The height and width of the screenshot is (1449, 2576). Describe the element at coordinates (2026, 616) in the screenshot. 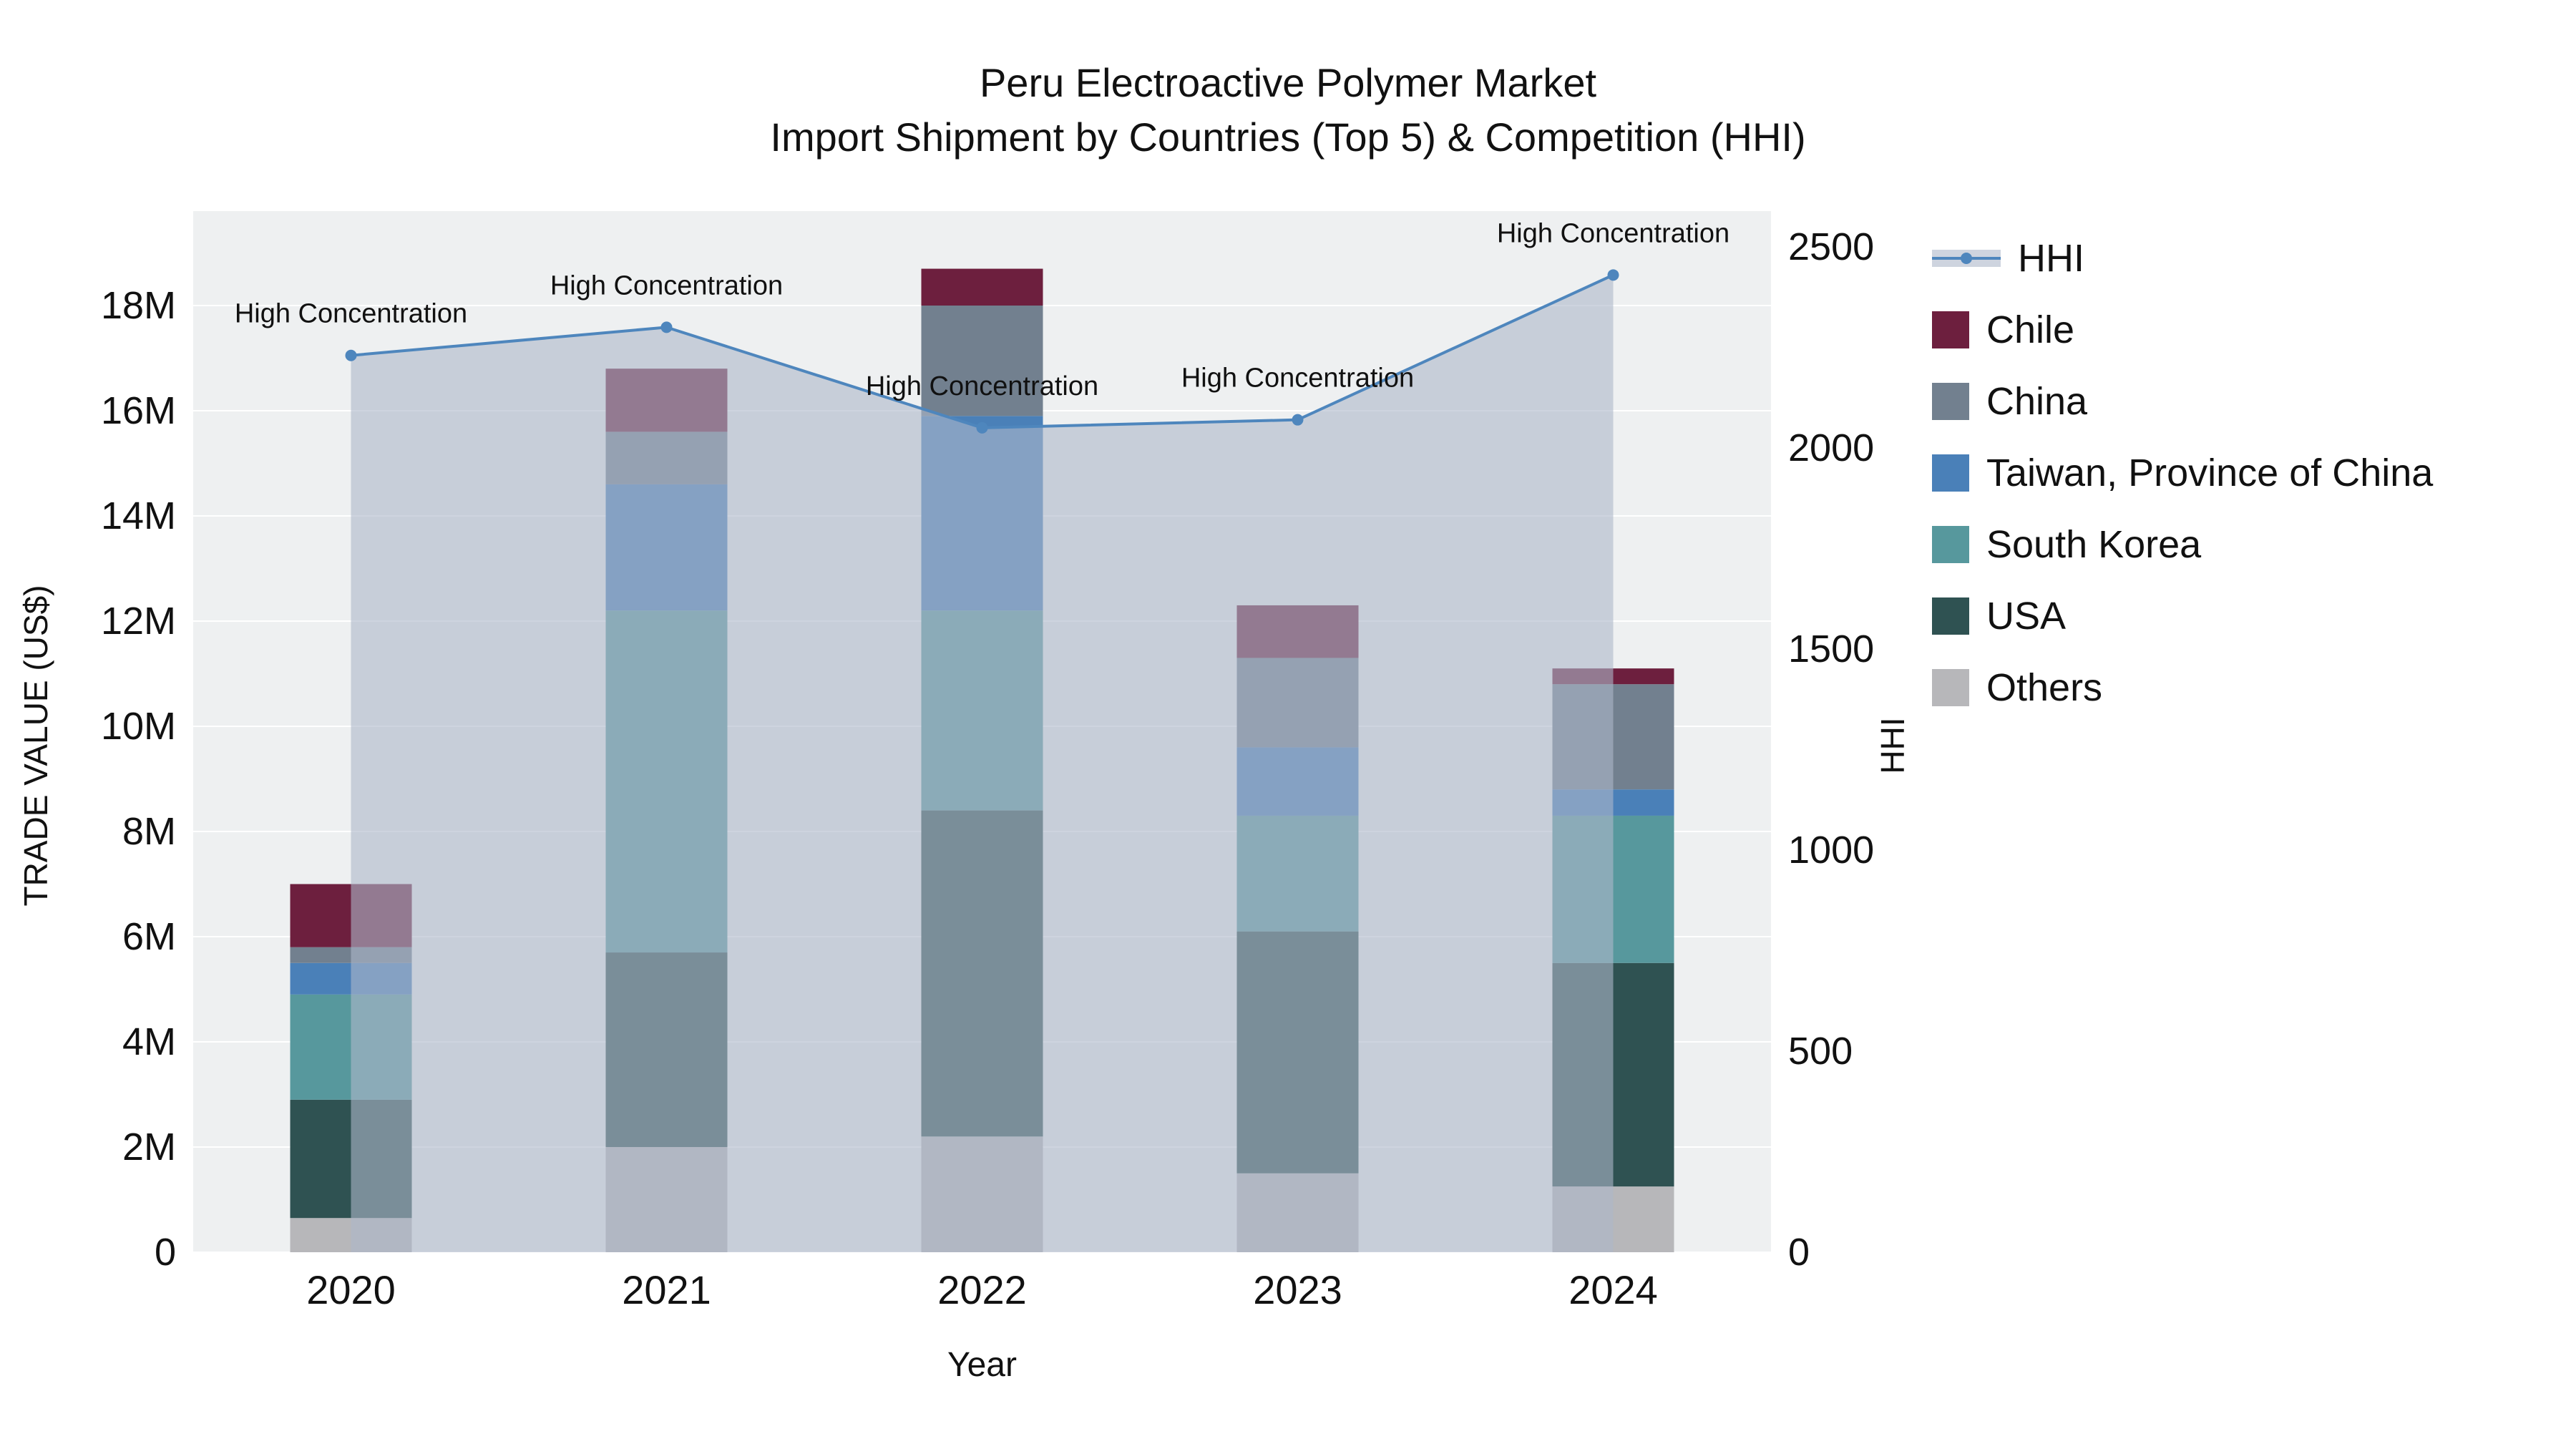

I see `legend-label: USA` at that location.